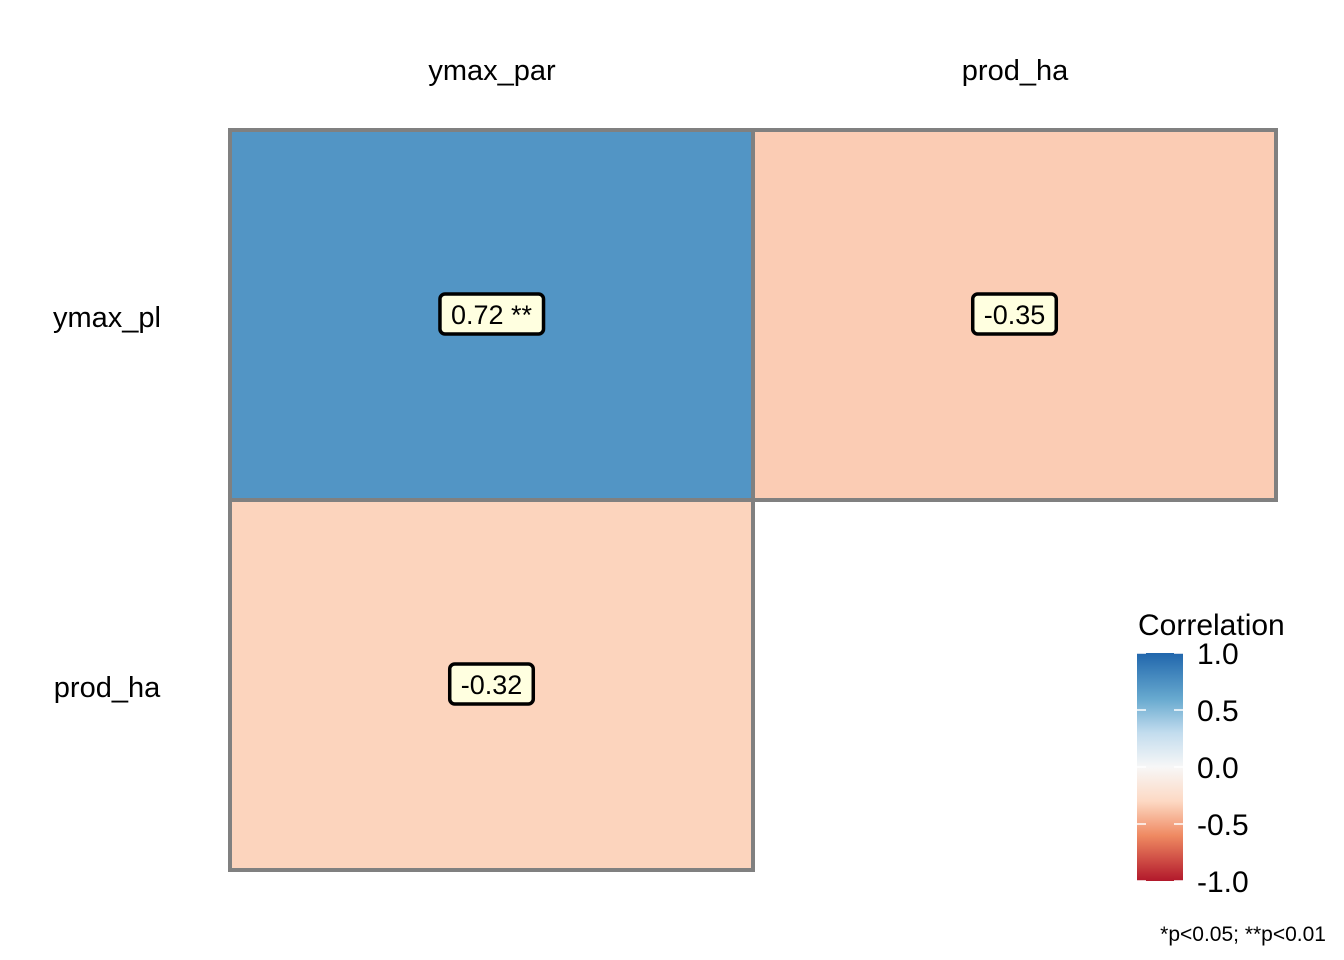 Image resolution: width=1344 pixels, height=960 pixels. What do you see at coordinates (1218, 654) in the screenshot?
I see `legend-tick-label: 1.0` at bounding box center [1218, 654].